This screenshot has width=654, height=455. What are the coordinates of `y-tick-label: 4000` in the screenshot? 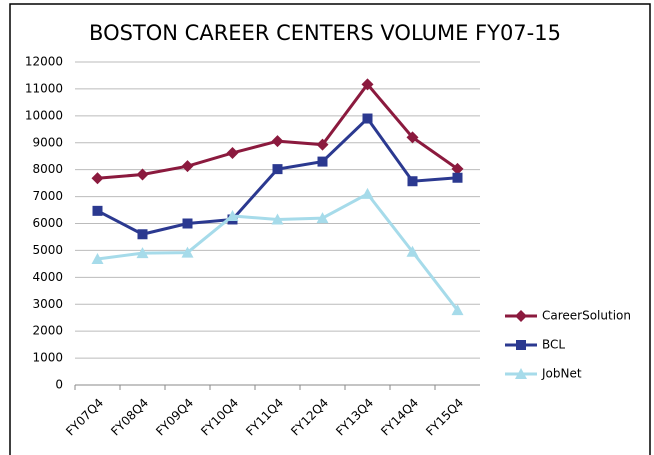 It's located at (47, 277).